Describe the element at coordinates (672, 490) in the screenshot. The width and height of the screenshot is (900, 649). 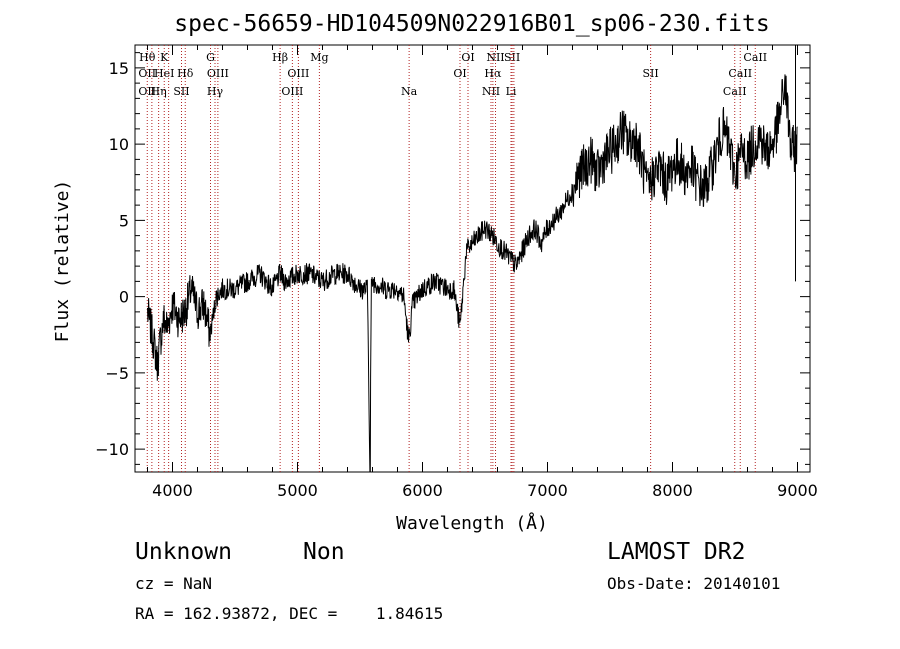
I see `x-tick-label: 8000` at that location.